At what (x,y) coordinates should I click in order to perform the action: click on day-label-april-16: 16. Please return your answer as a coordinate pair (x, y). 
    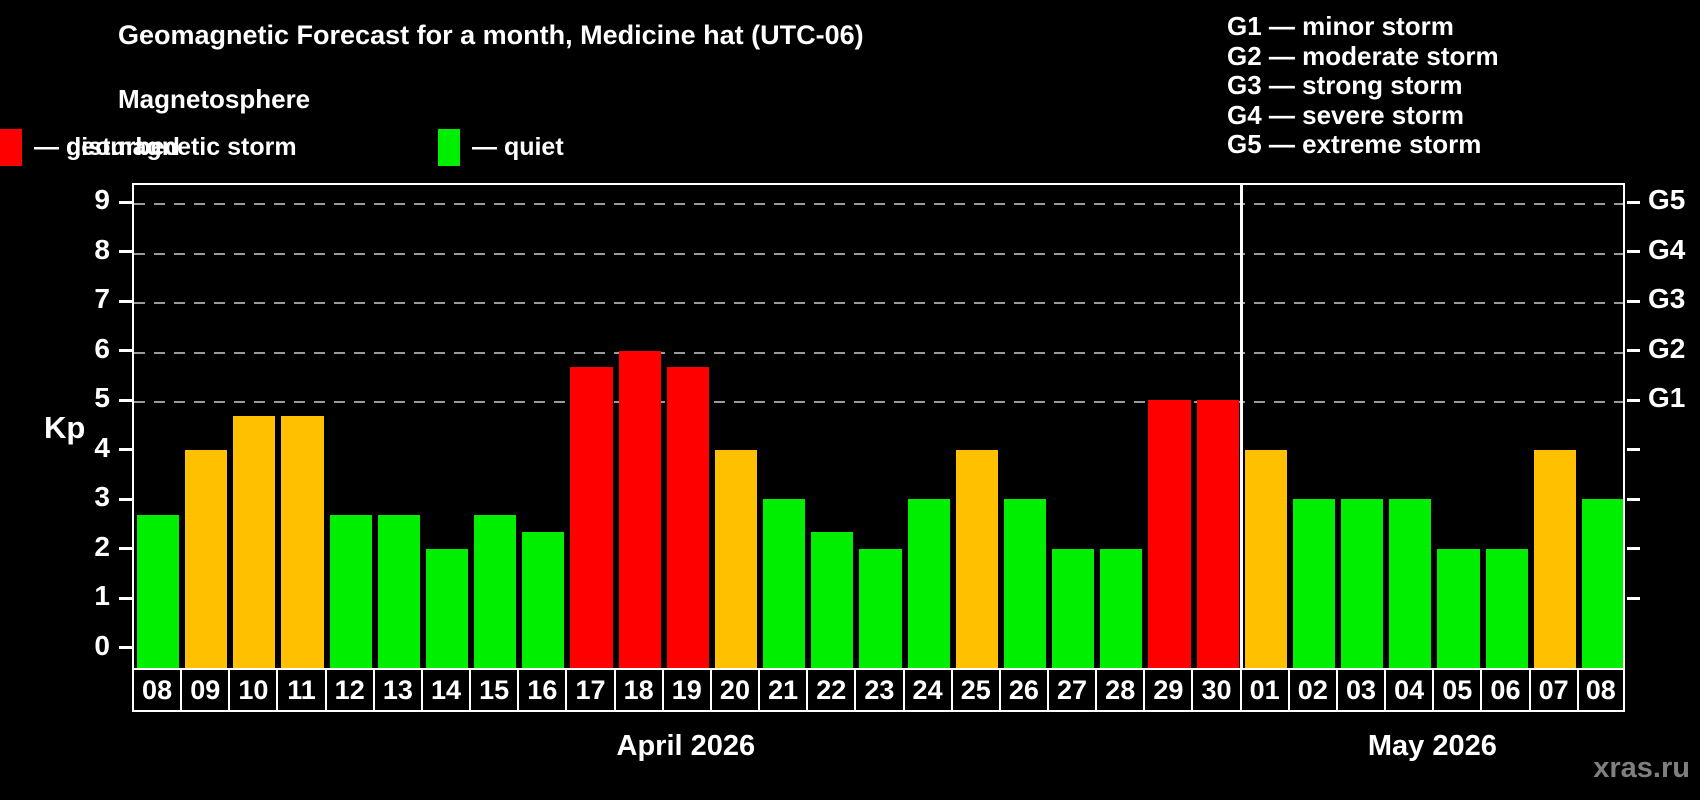
    Looking at the image, I should click on (541, 690).